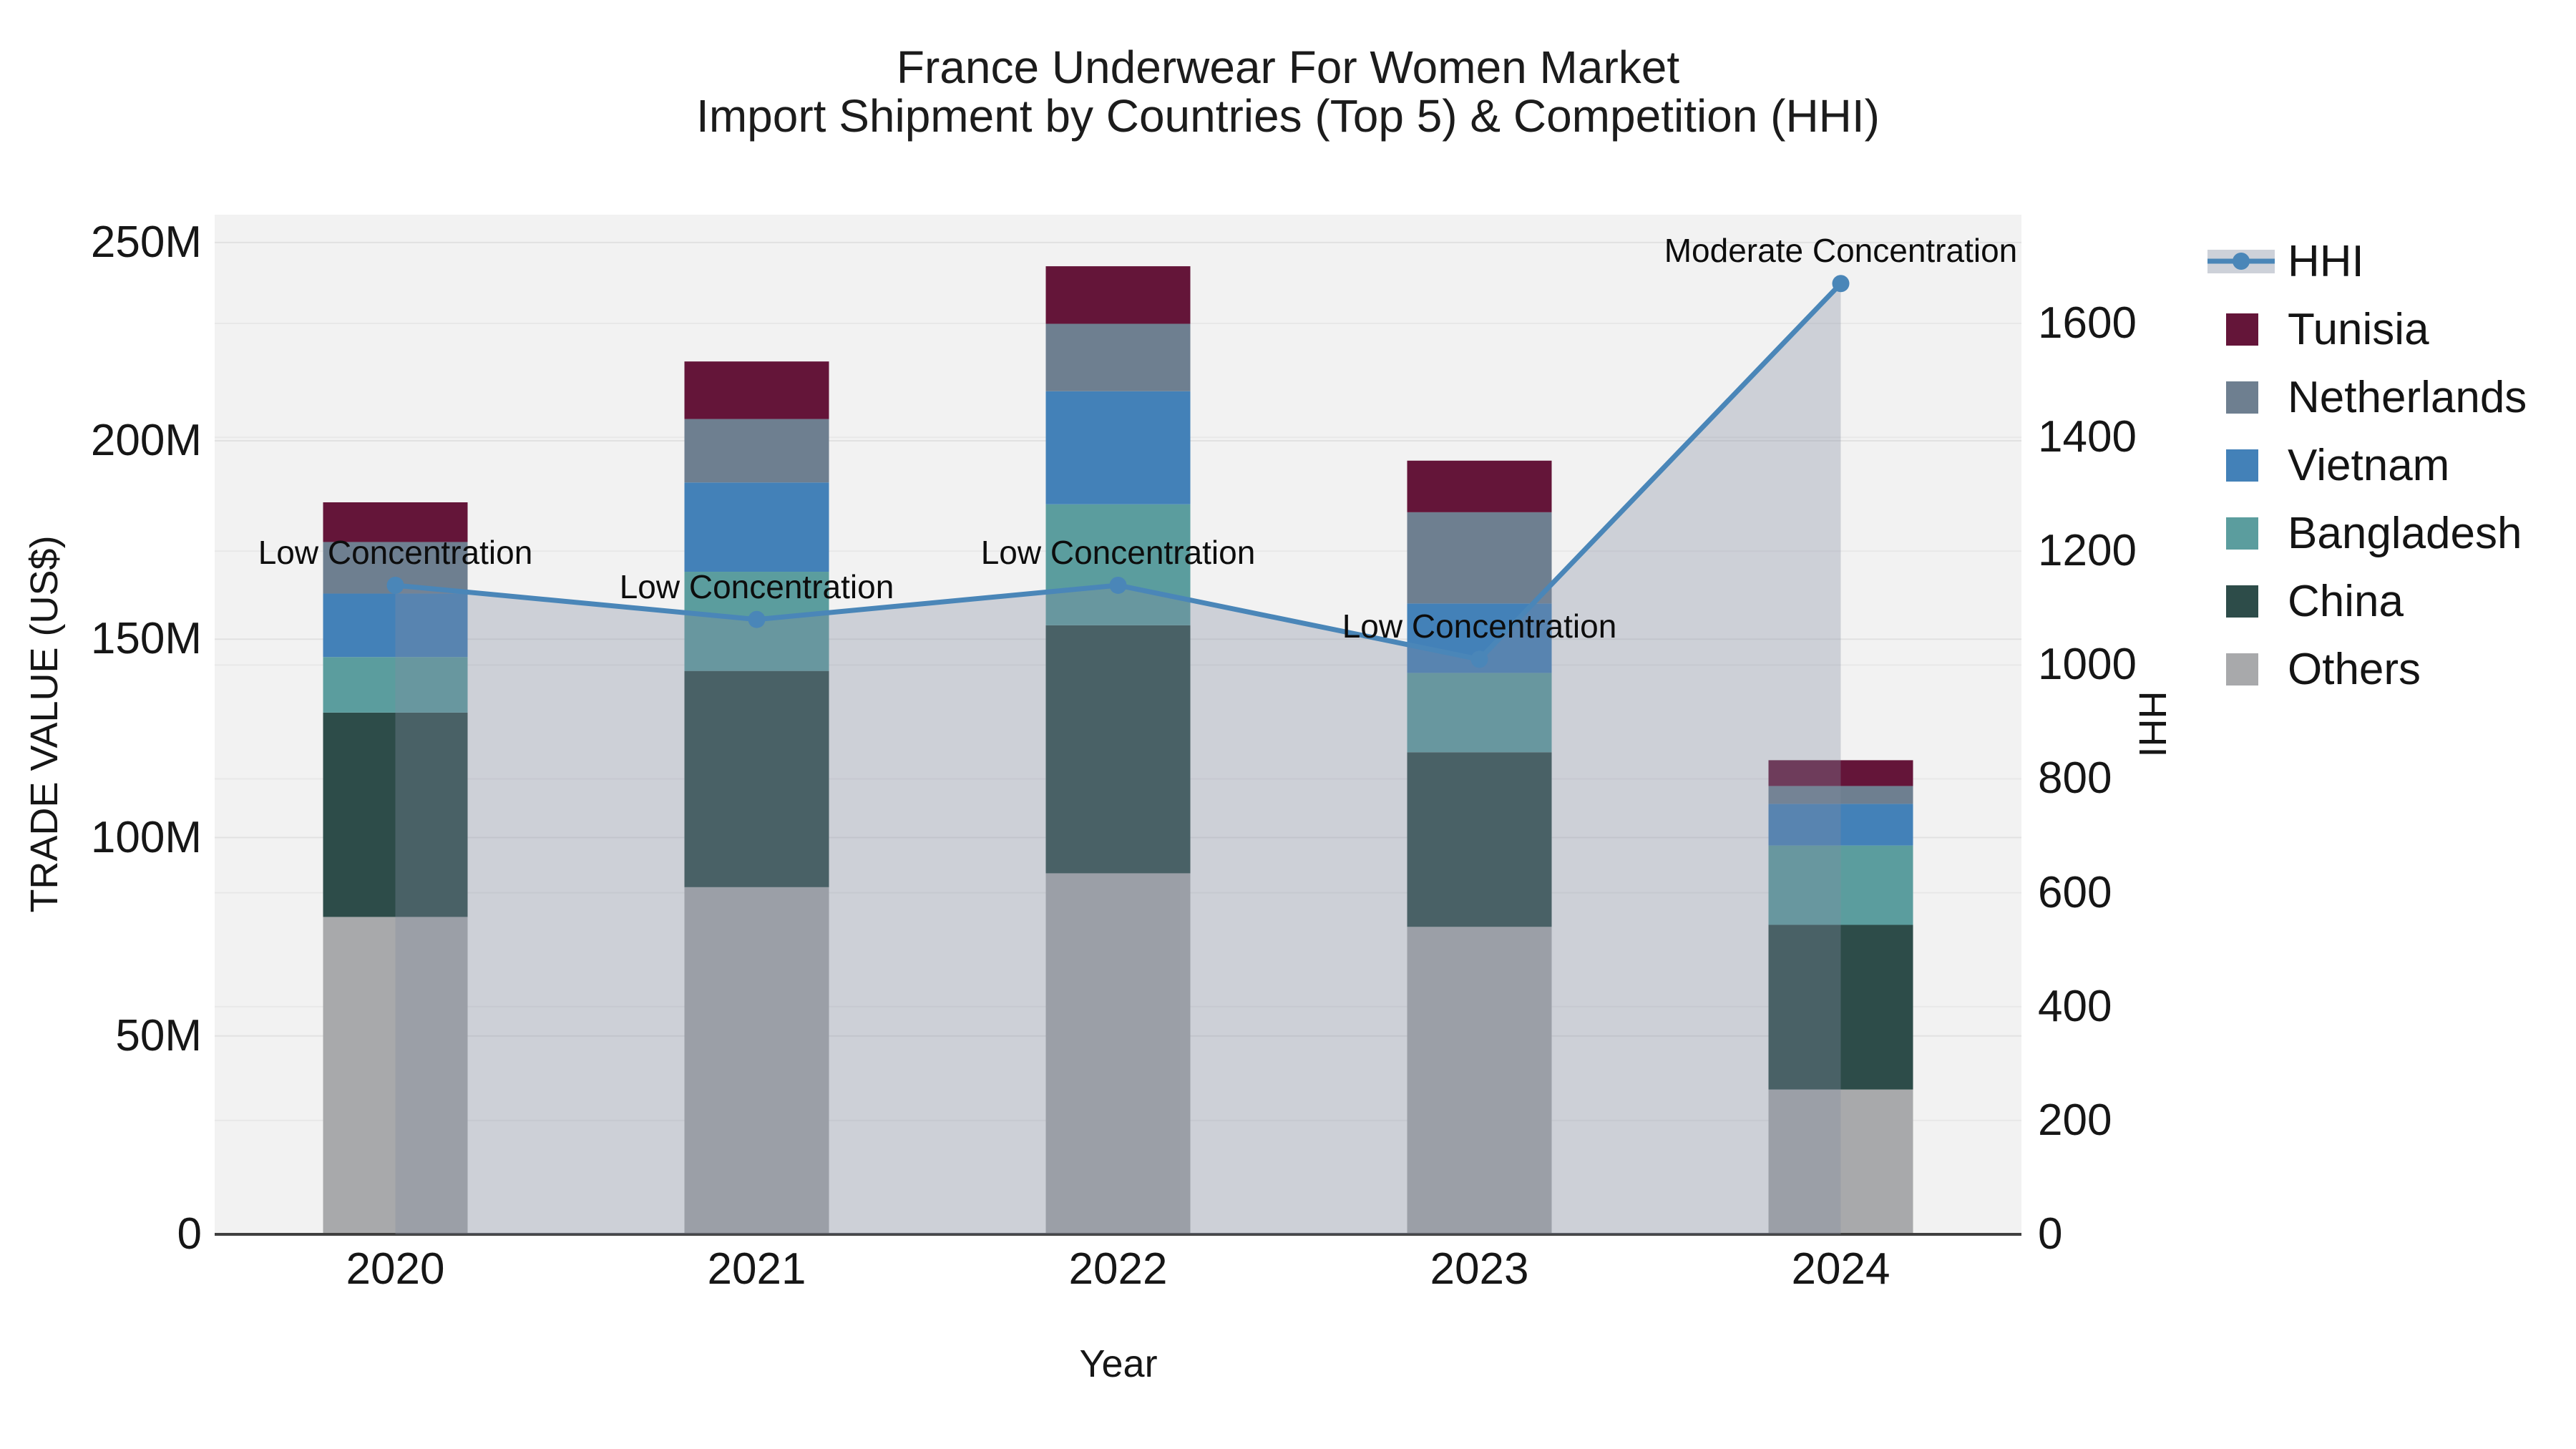  Describe the element at coordinates (756, 527) in the screenshot. I see `bar-segment-vietnam-2021` at that location.